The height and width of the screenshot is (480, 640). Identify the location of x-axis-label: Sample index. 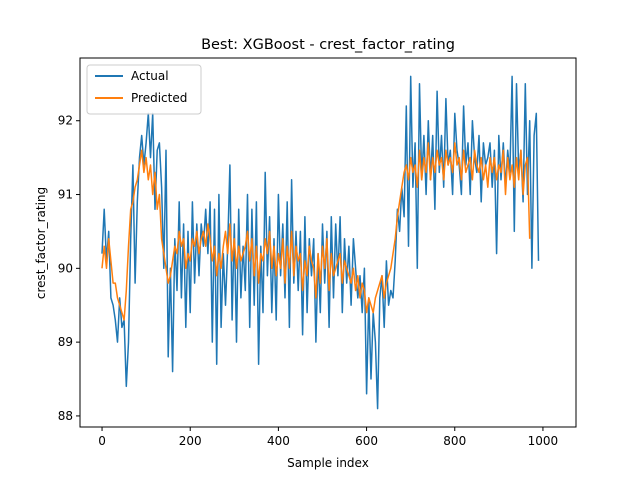
(328, 463).